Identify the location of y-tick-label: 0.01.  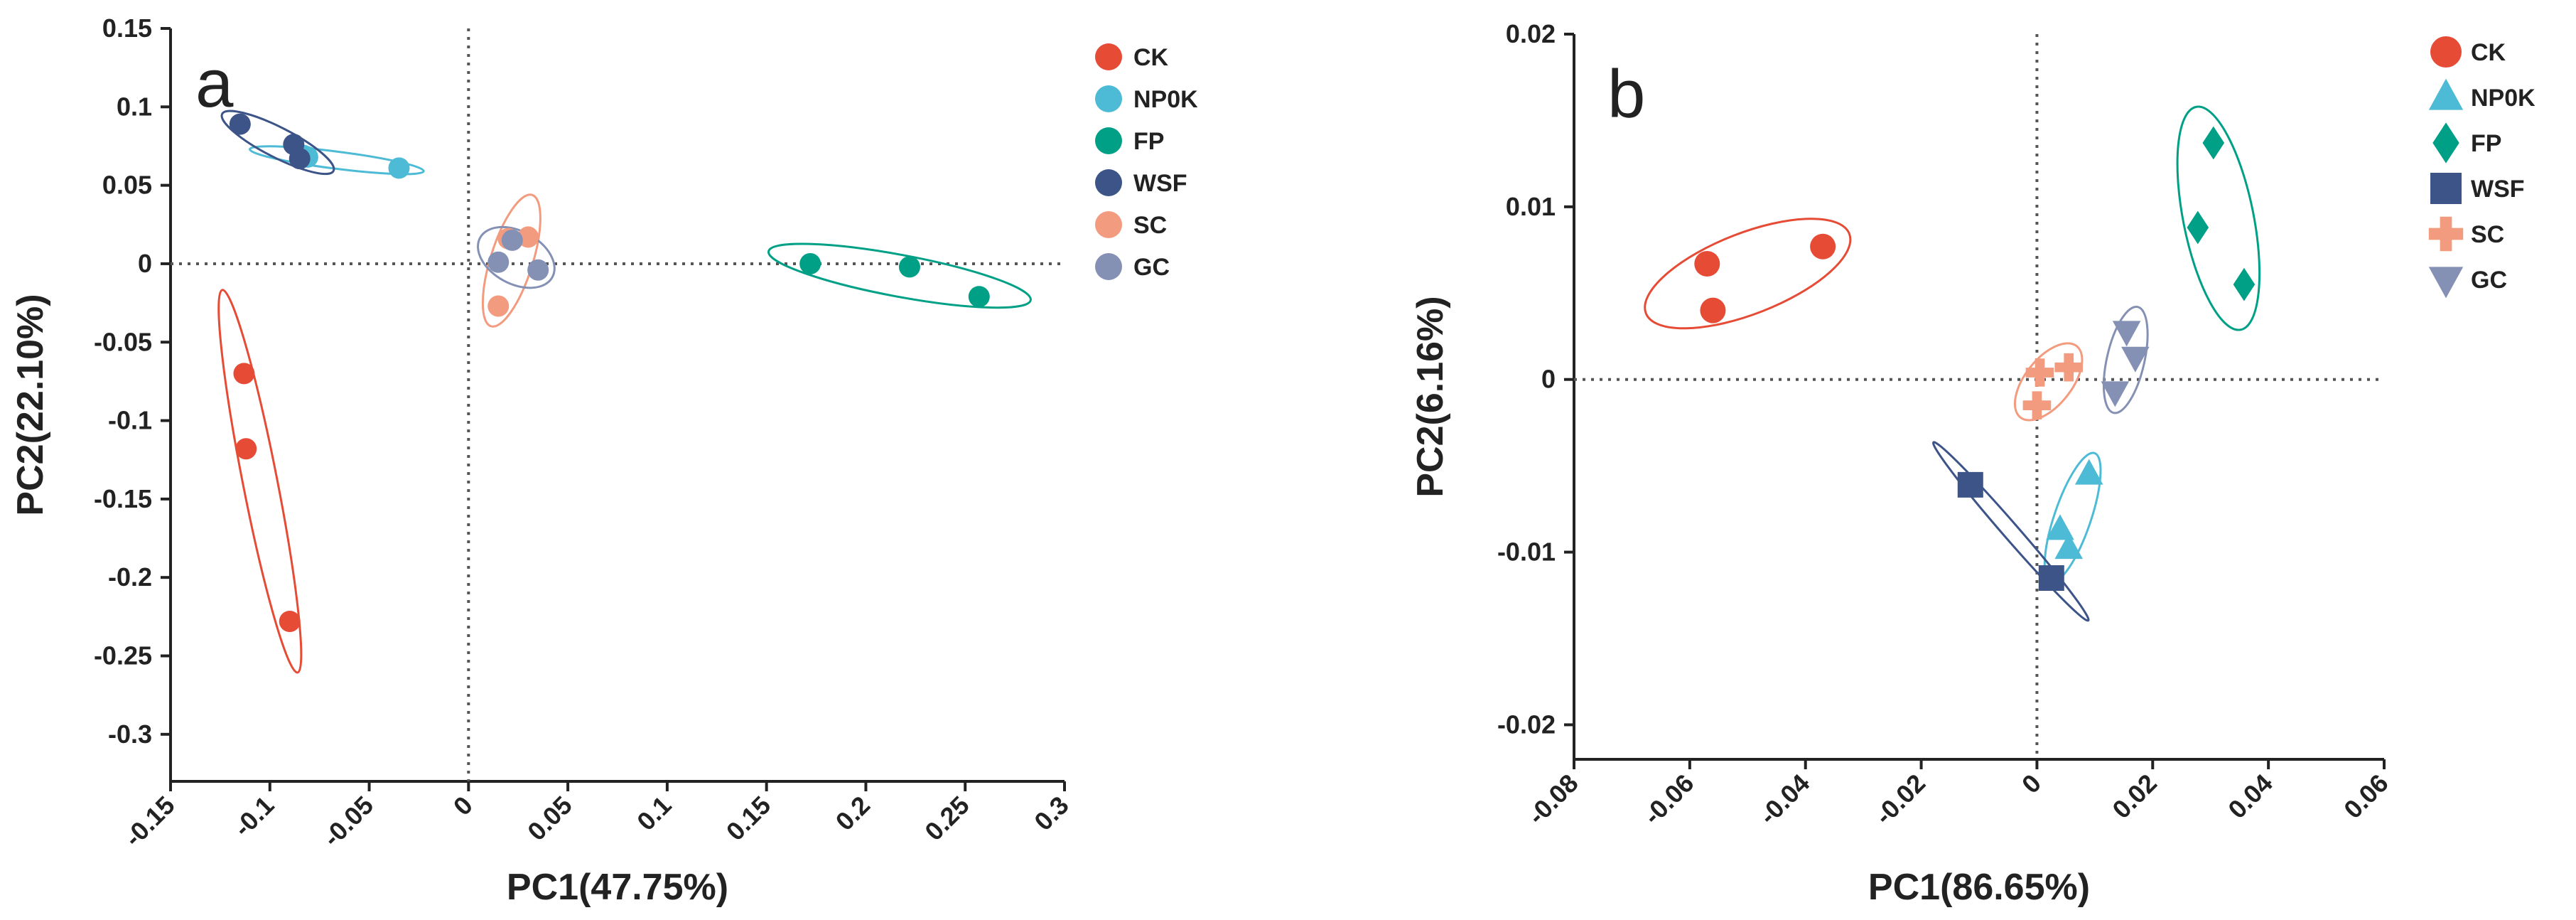
(1531, 206).